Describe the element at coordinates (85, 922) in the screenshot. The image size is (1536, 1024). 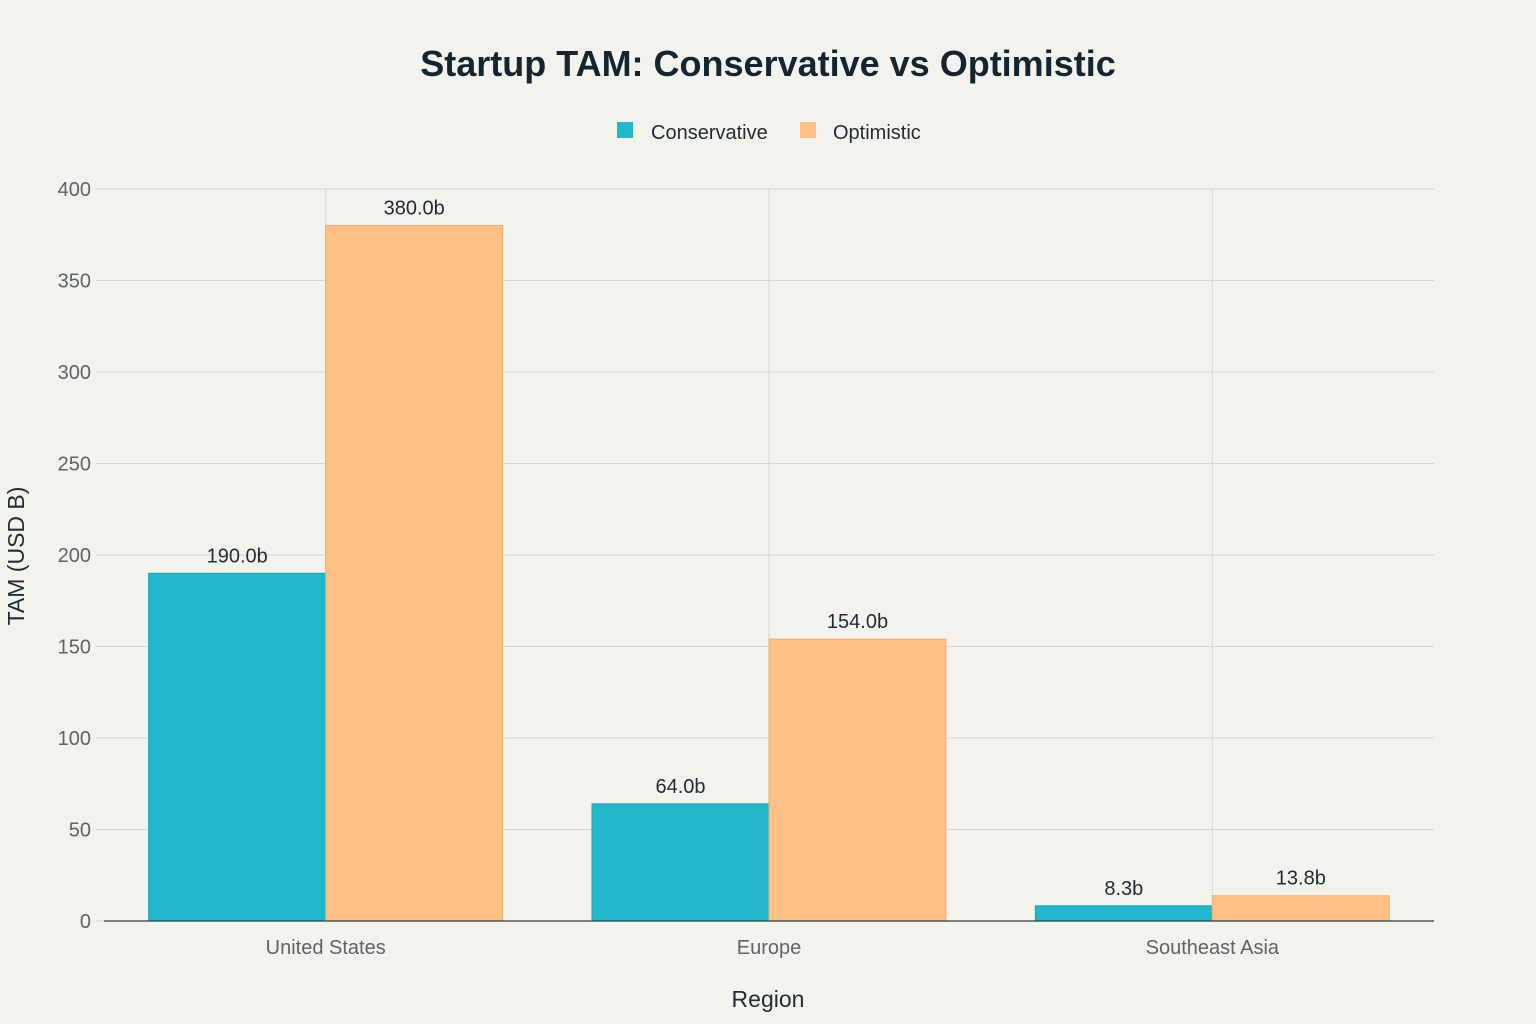
I see `y-tick-label-0: 0` at that location.